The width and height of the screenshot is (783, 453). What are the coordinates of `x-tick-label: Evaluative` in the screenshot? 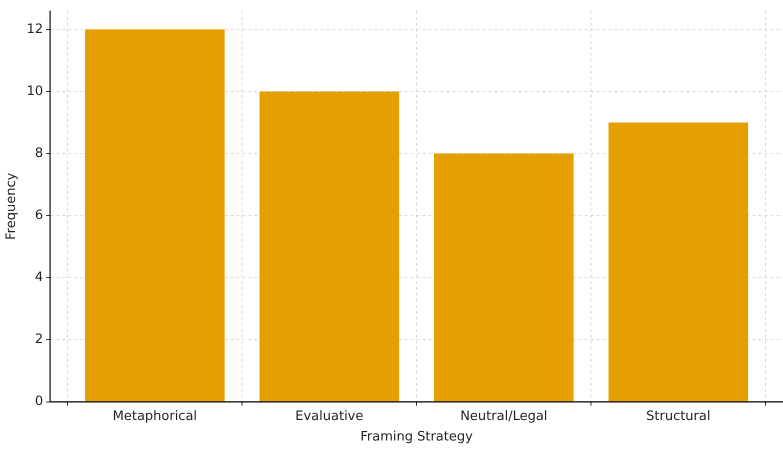 It's located at (329, 416).